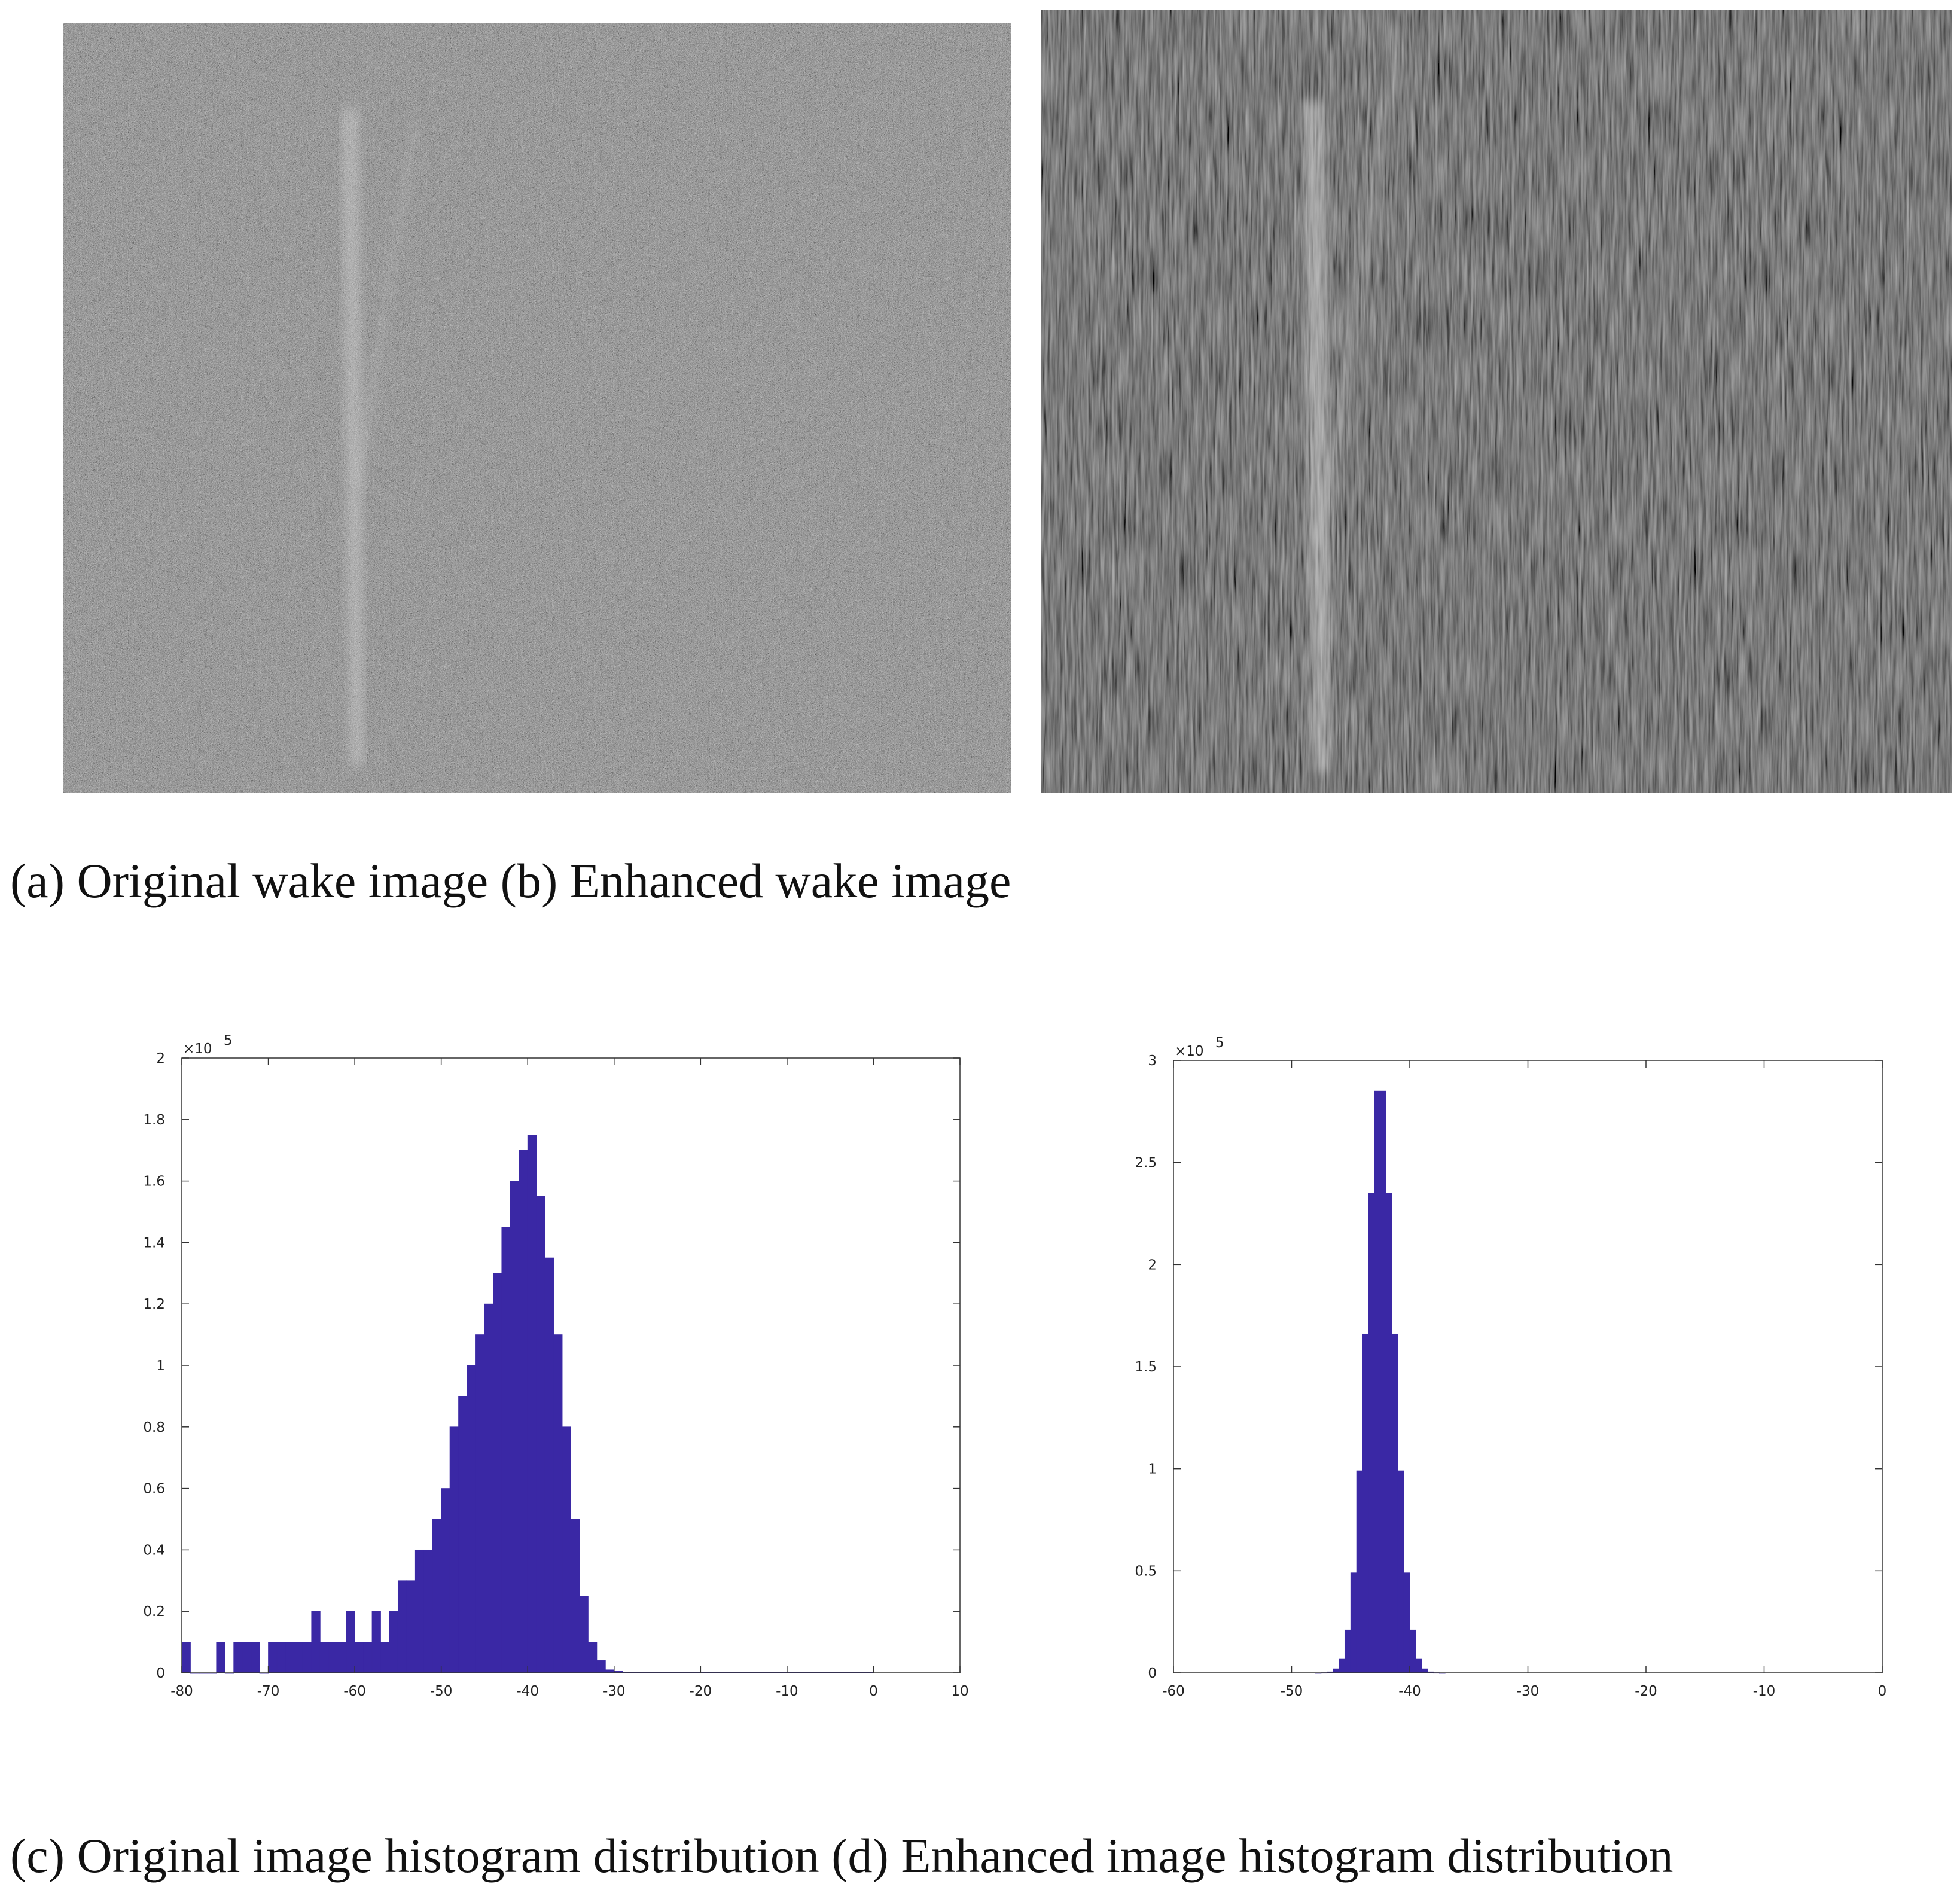 The width and height of the screenshot is (1960, 1890). I want to click on x-tick-label: 10, so click(959, 1691).